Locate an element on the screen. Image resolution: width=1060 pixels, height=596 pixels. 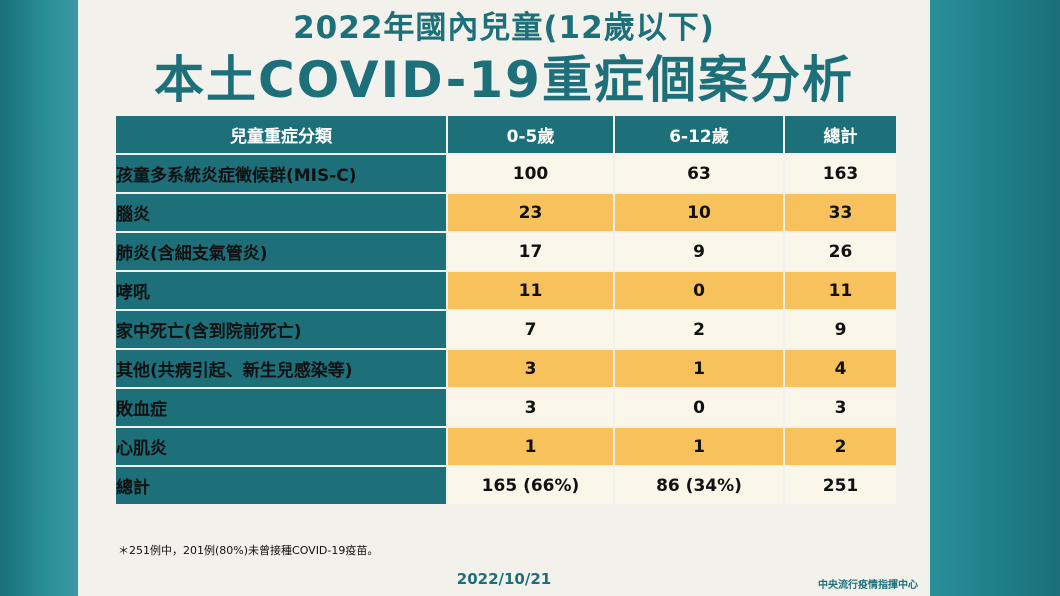
cell-total: 11 is located at coordinates (840, 290).